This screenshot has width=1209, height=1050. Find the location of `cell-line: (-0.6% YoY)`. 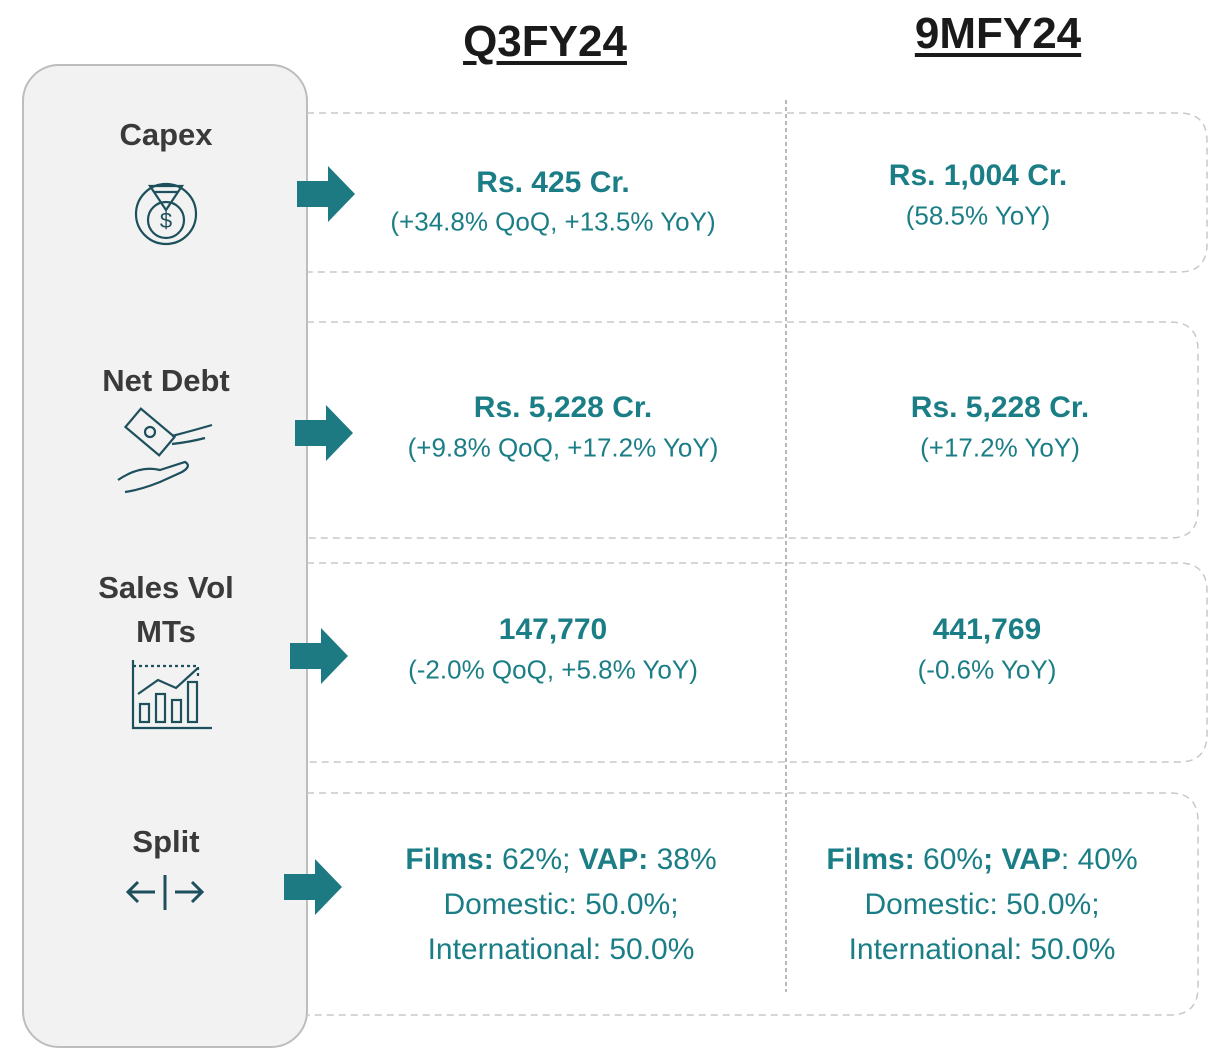

cell-line: (-0.6% YoY) is located at coordinates (987, 670).